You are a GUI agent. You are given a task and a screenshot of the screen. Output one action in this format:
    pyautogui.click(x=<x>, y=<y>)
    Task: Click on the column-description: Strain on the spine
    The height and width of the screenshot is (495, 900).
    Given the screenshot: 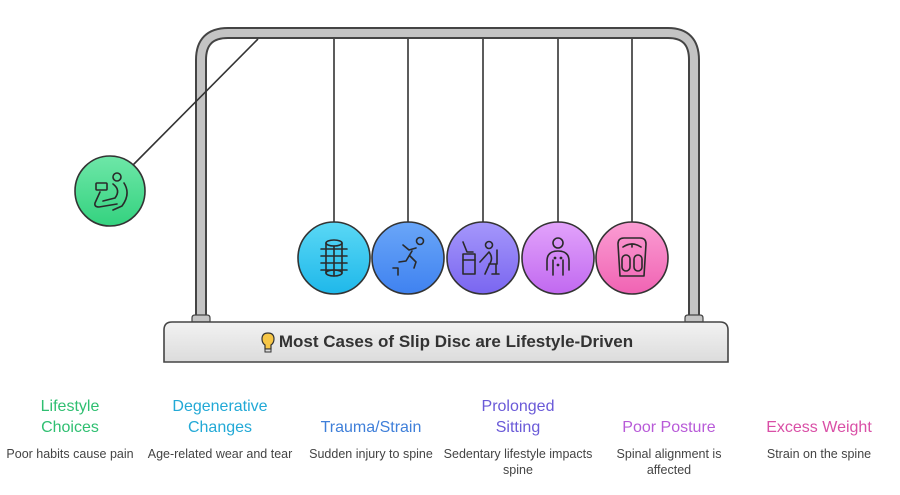 What is the action you would take?
    pyautogui.click(x=819, y=454)
    